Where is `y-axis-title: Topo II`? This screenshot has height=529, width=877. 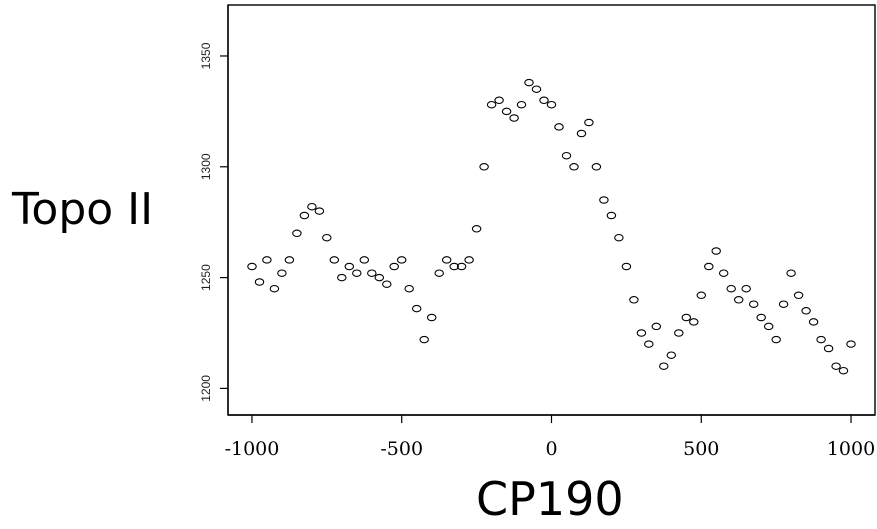 y-axis-title: Topo II is located at coordinates (83, 209).